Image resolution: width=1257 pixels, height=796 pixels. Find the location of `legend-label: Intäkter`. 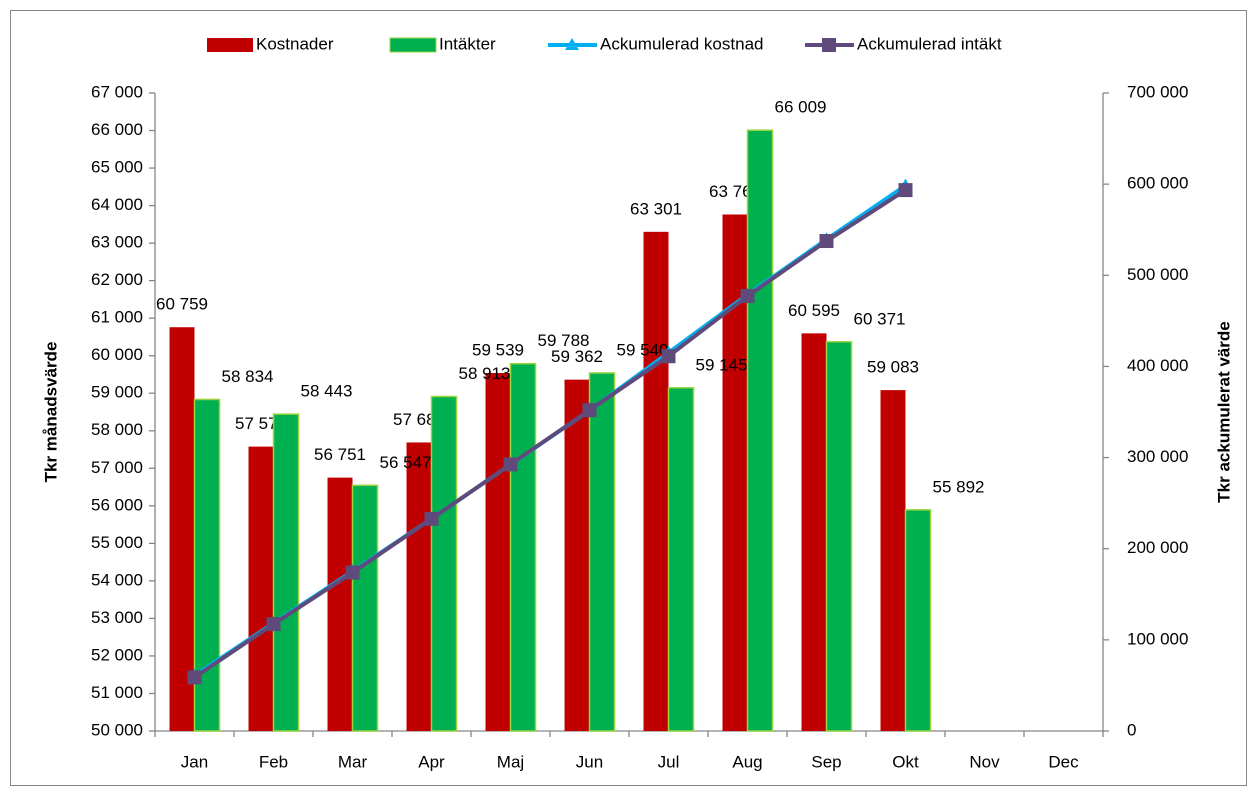

legend-label: Intäkter is located at coordinates (467, 43).